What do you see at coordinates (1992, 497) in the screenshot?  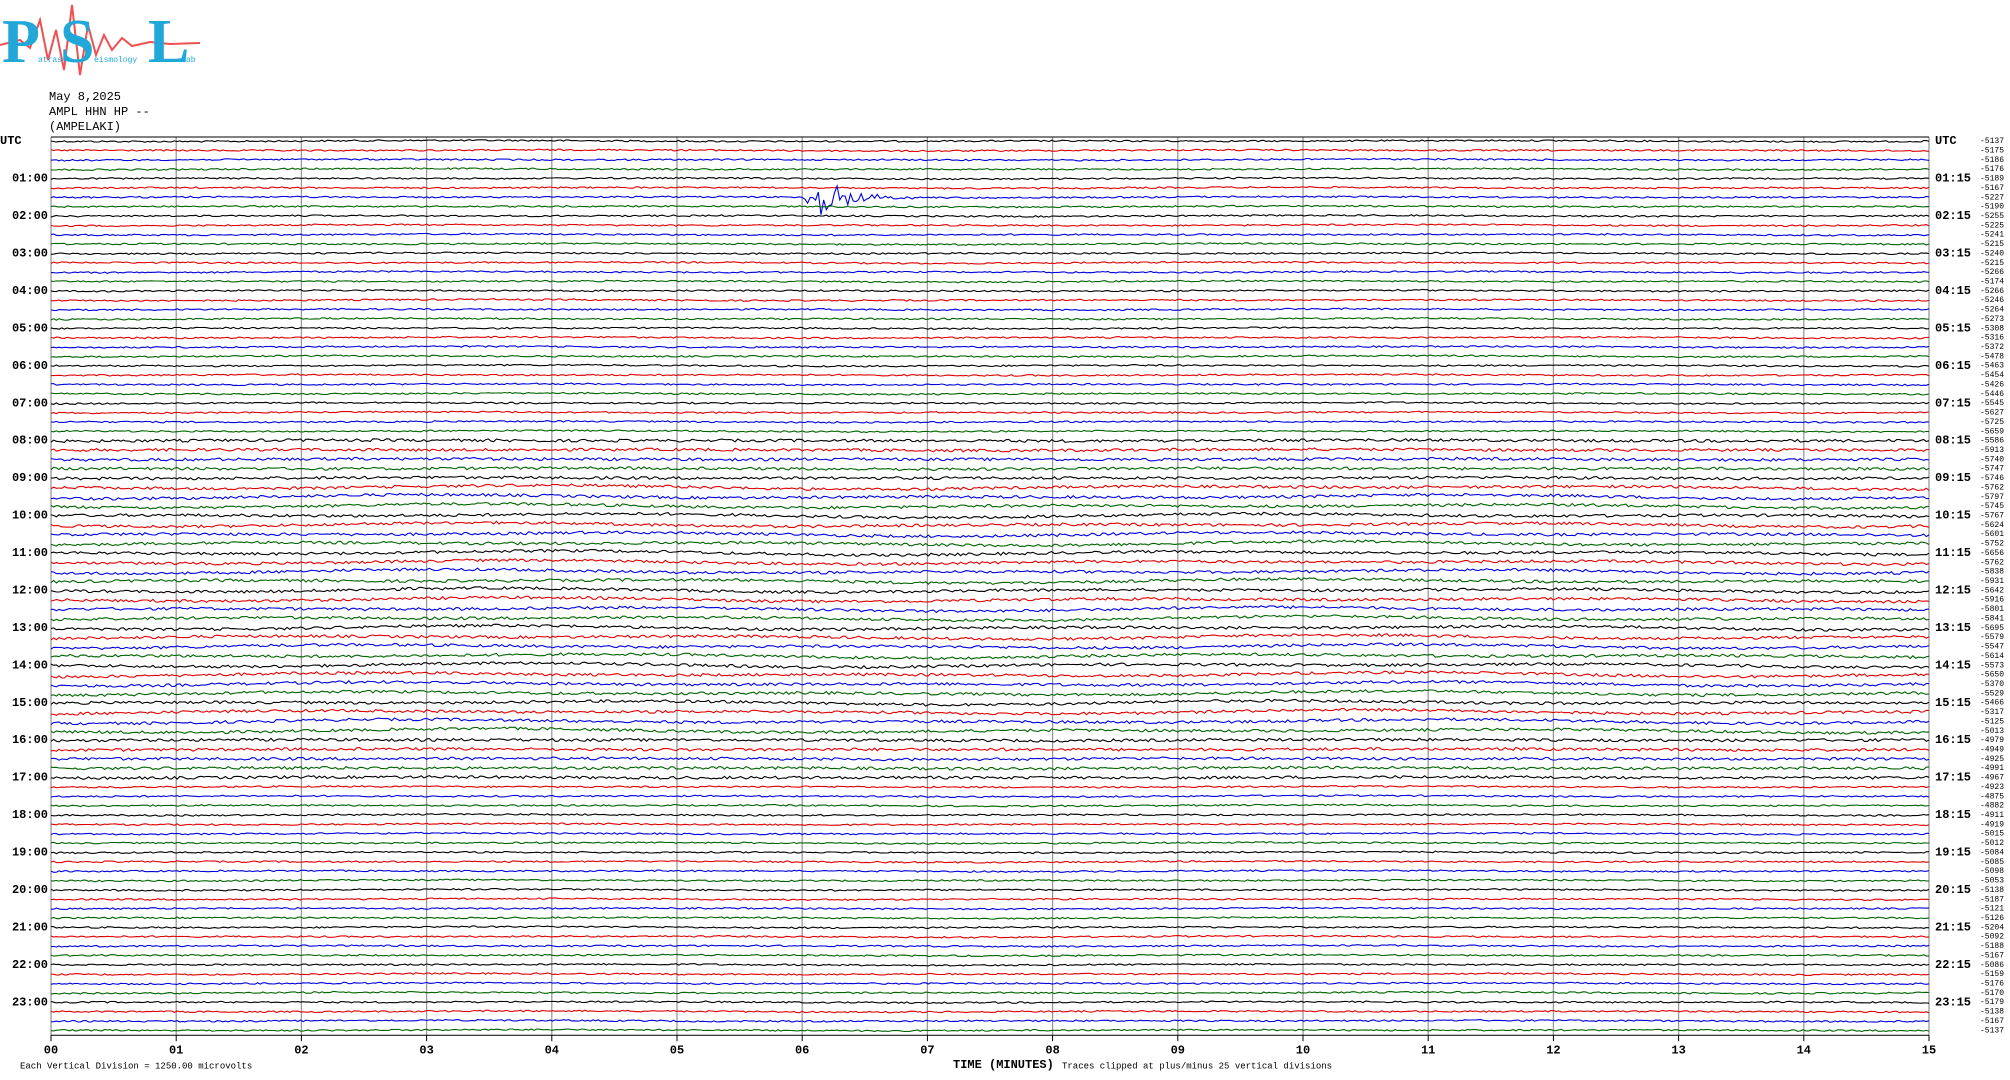 I see `trace-offset: -5797` at bounding box center [1992, 497].